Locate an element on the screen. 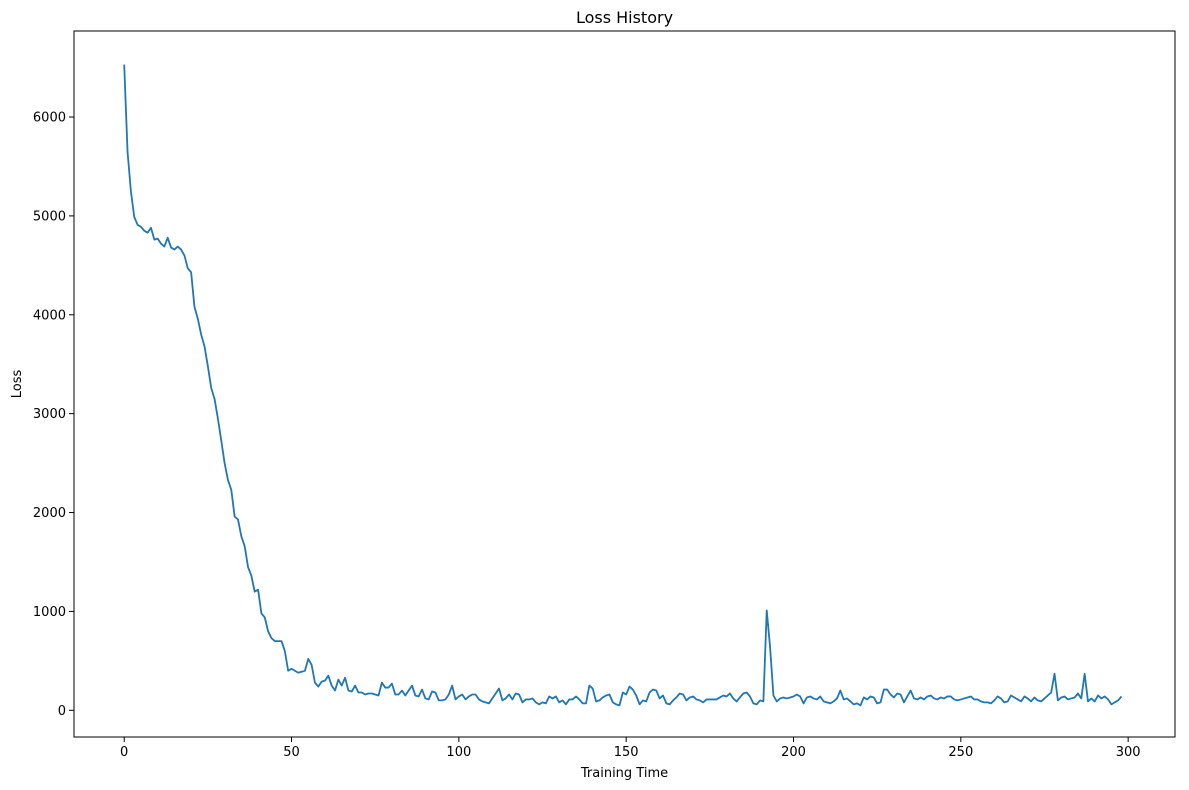 This screenshot has height=790, width=1189. x-axis: 0 50 100 150 200 250 300 is located at coordinates (630, 748).